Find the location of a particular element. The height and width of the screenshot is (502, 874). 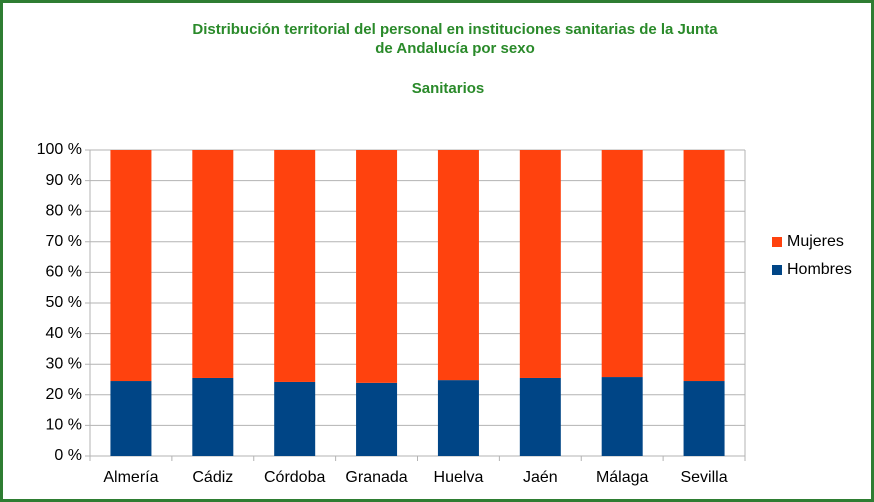

y-tick-label: 20 % is located at coordinates (64, 394).